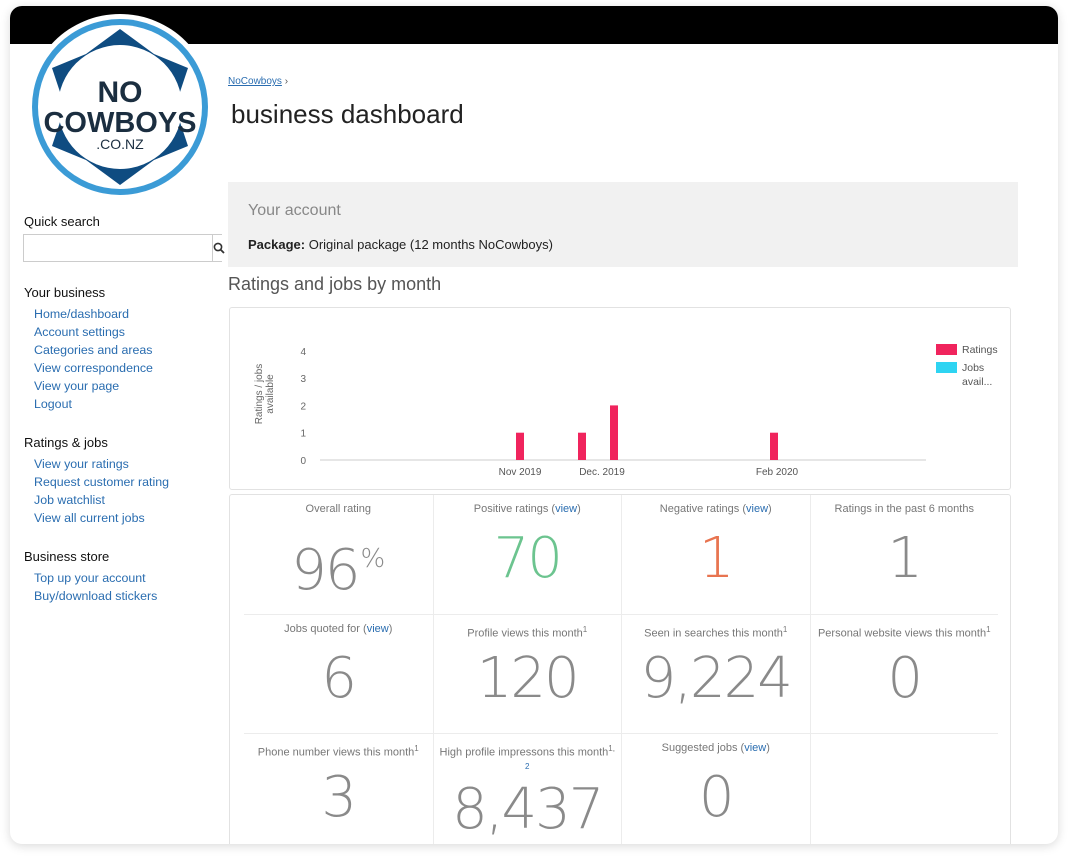  I want to click on stat-value: 8,437, so click(528, 809).